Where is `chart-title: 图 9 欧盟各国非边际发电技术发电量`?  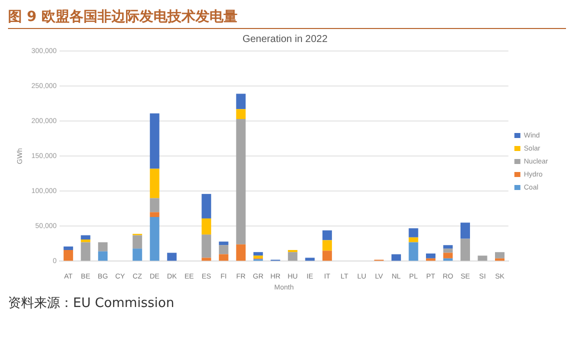 chart-title: 图 9 欧盟各国非边际发电技术发电量 is located at coordinates (287, 18).